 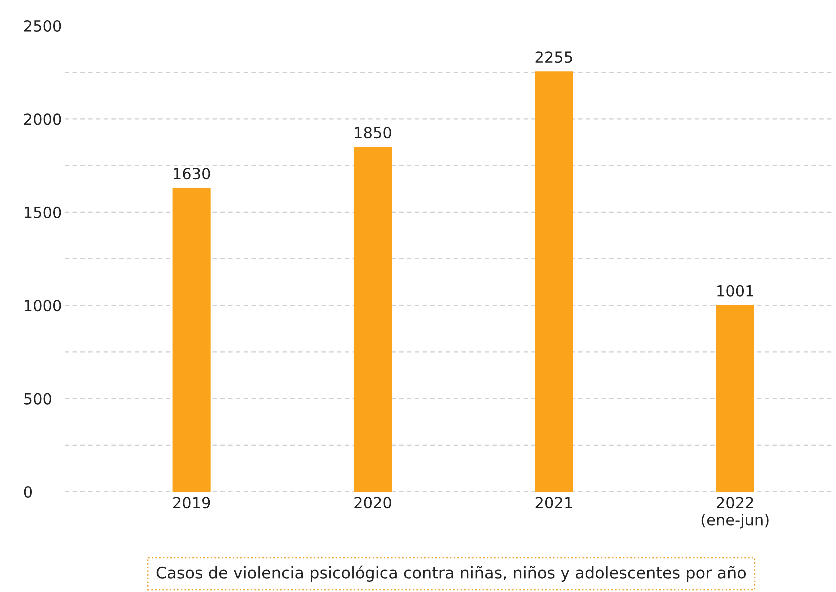 I want to click on x-tick-label: 2019, so click(x=192, y=503).